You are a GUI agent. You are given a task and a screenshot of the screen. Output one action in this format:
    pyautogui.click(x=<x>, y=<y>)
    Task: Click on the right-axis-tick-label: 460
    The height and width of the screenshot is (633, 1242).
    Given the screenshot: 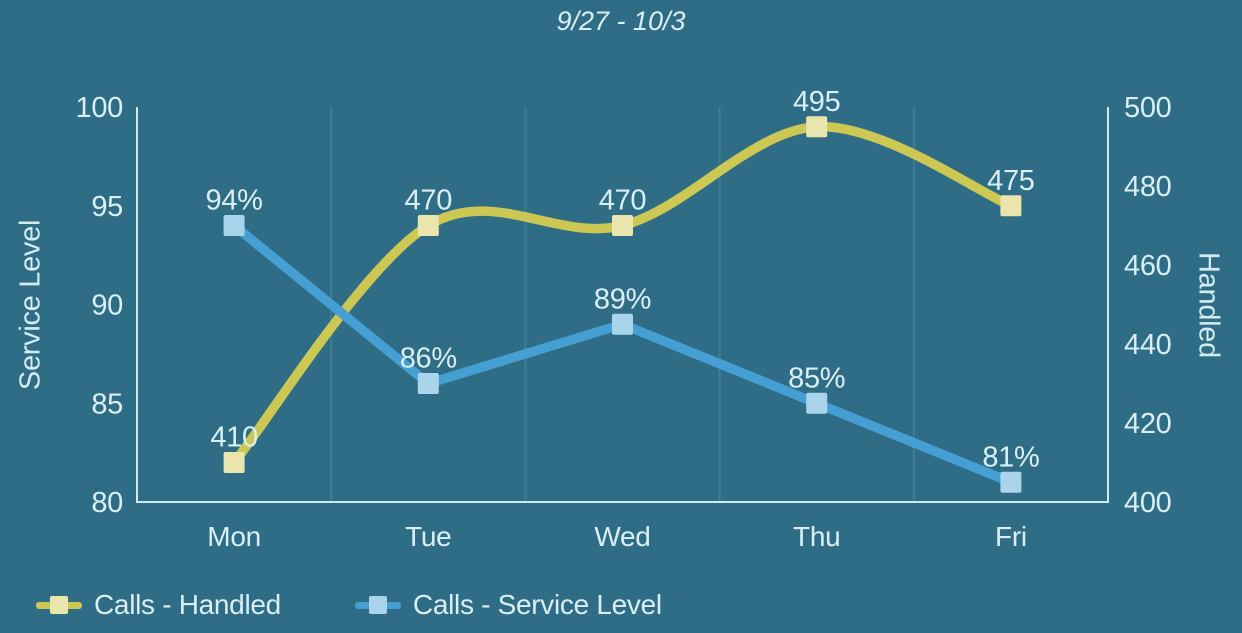 What is the action you would take?
    pyautogui.click(x=1148, y=266)
    